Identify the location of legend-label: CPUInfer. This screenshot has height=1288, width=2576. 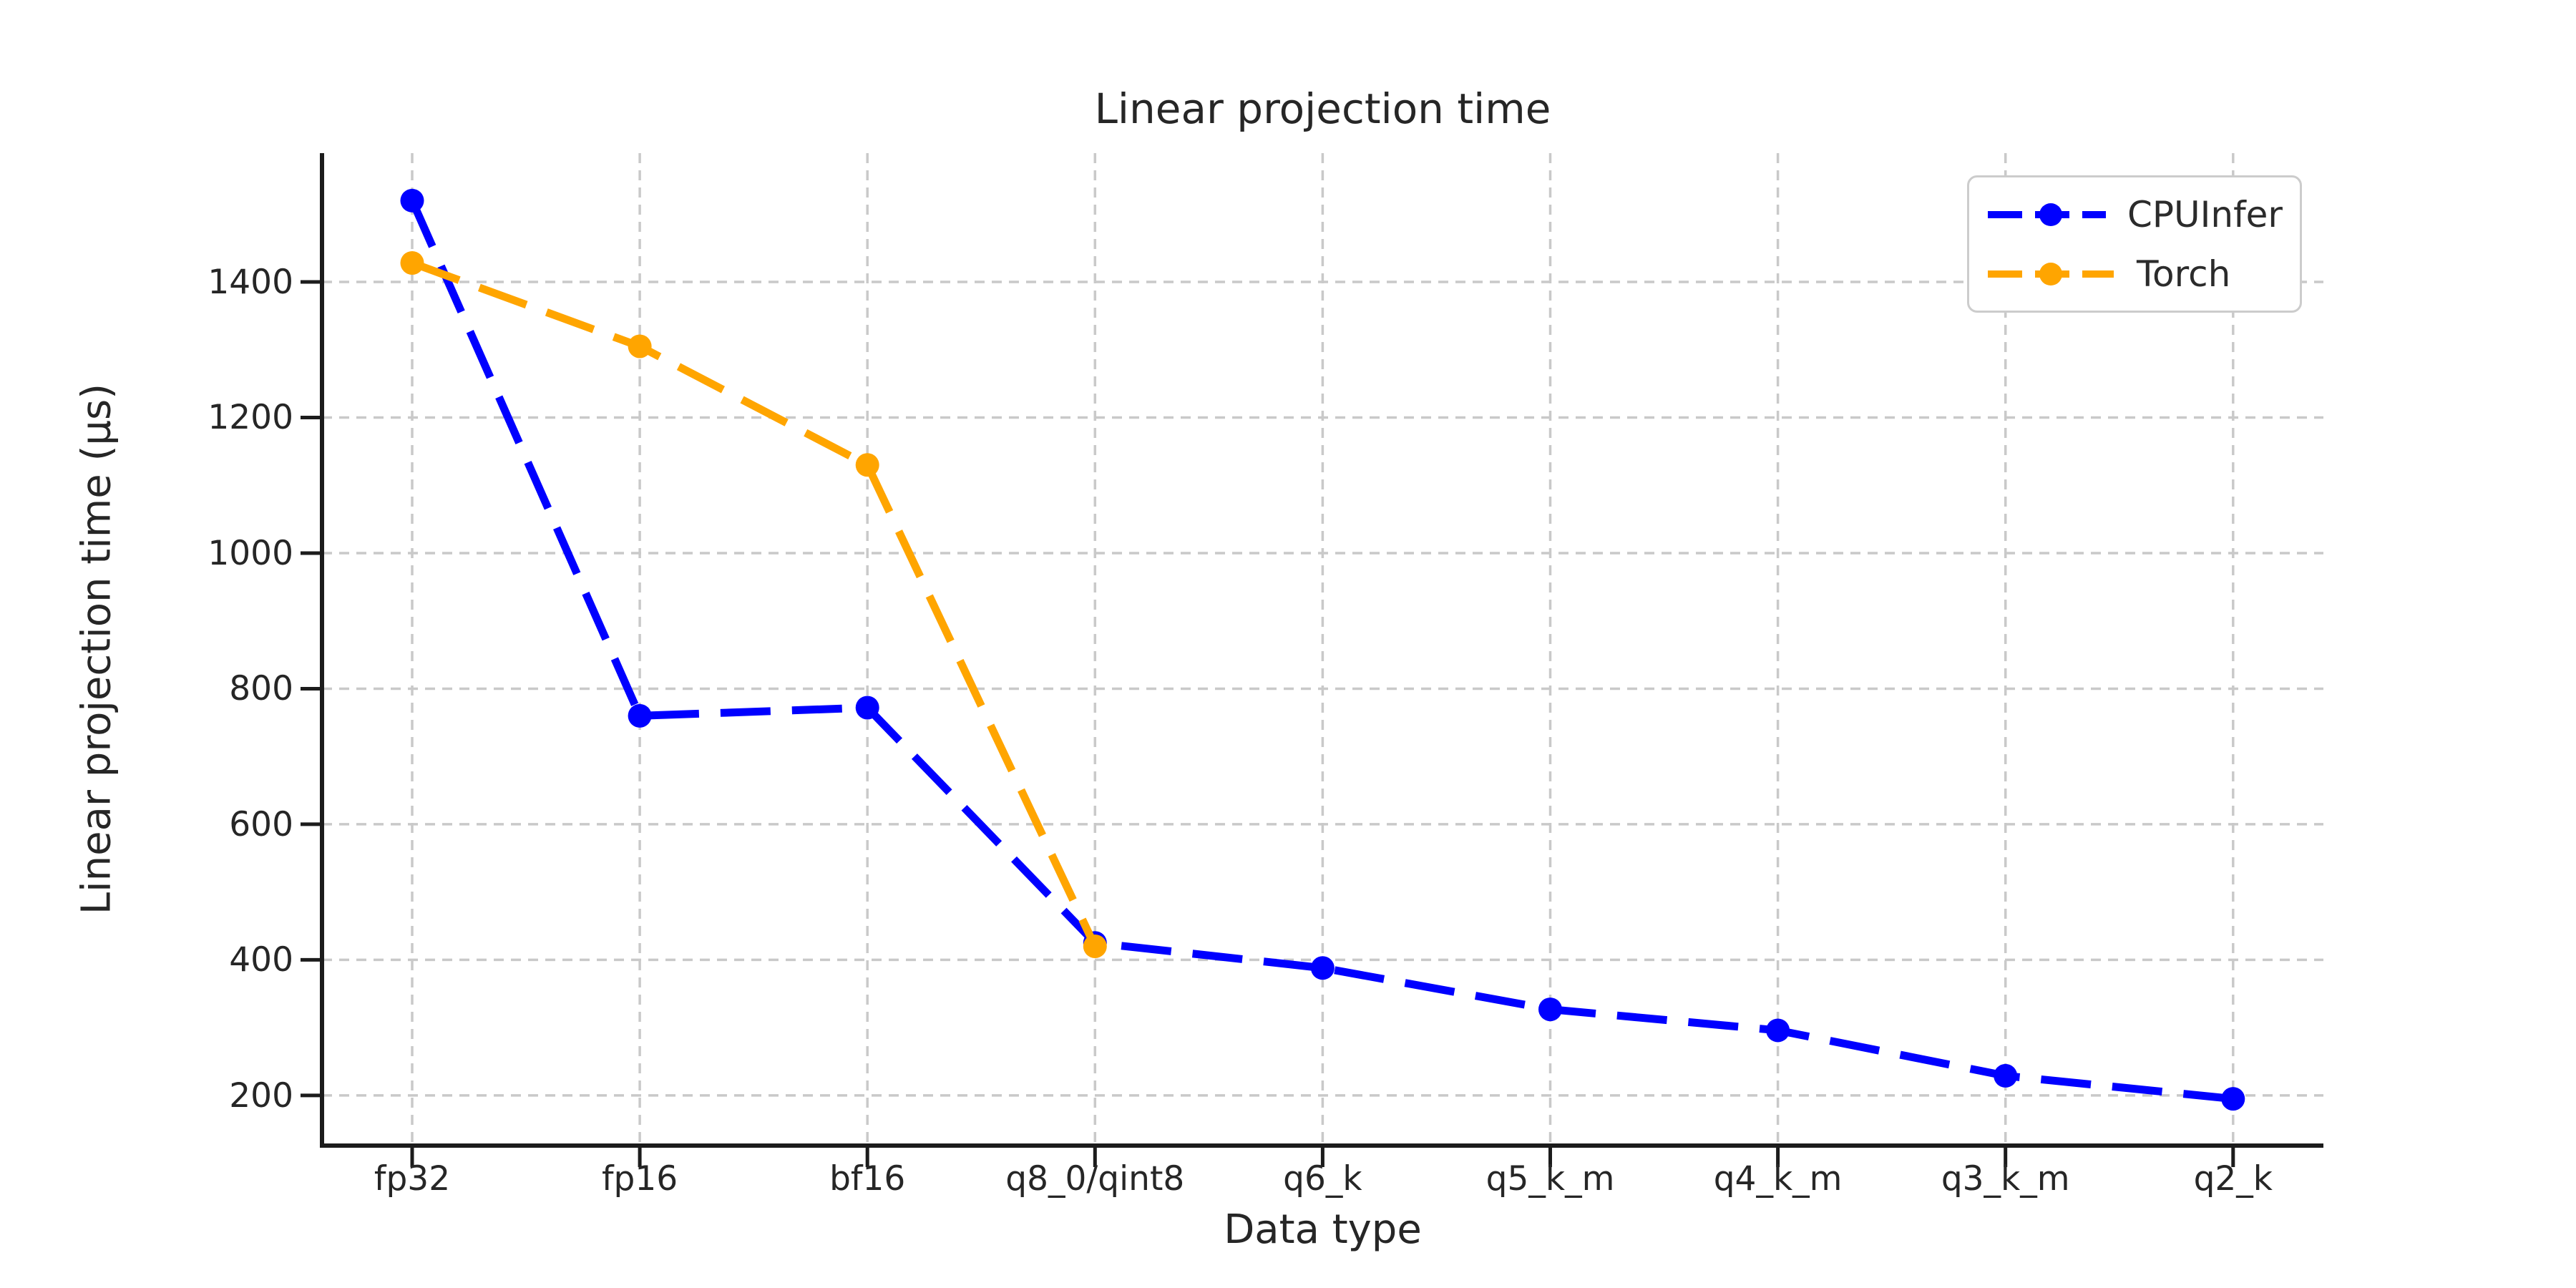
(2205, 214).